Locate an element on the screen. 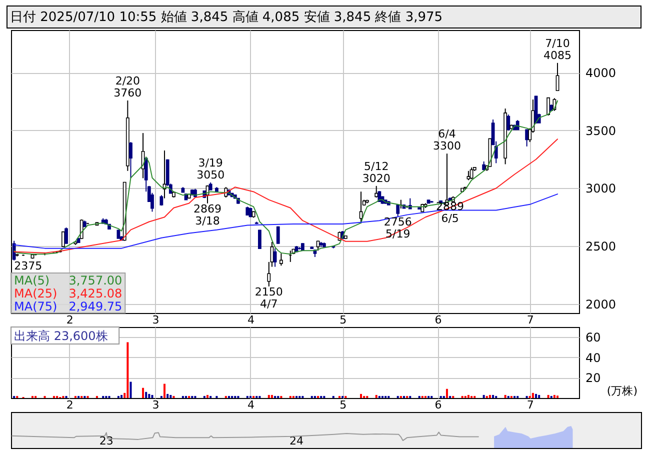 The height and width of the screenshot is (470, 653). annotation: 2375 is located at coordinates (28, 265).